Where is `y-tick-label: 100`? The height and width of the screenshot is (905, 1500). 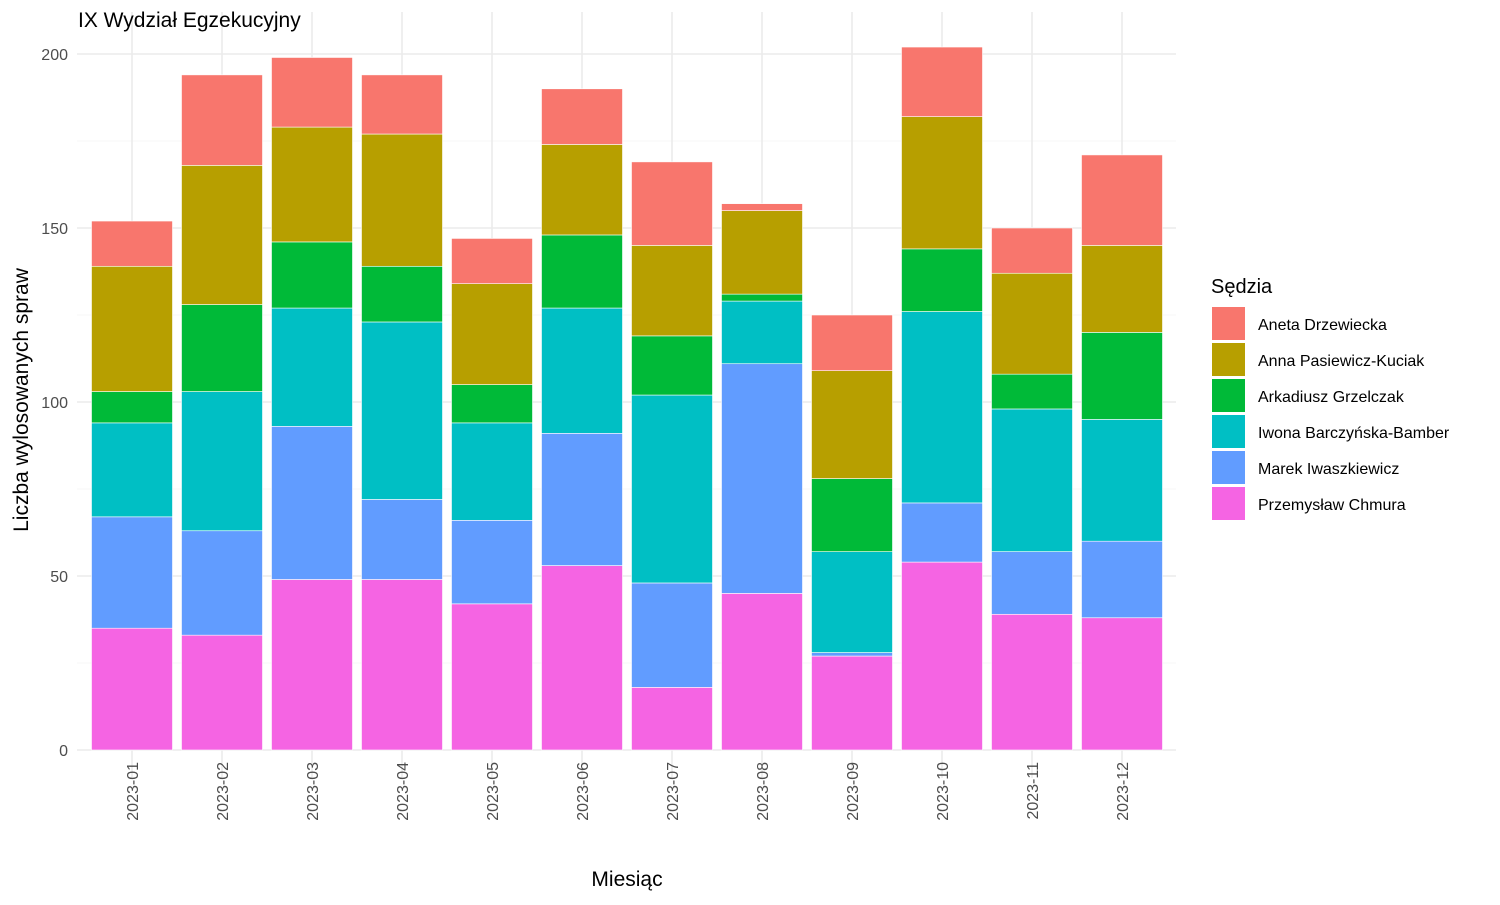 y-tick-label: 100 is located at coordinates (54, 403).